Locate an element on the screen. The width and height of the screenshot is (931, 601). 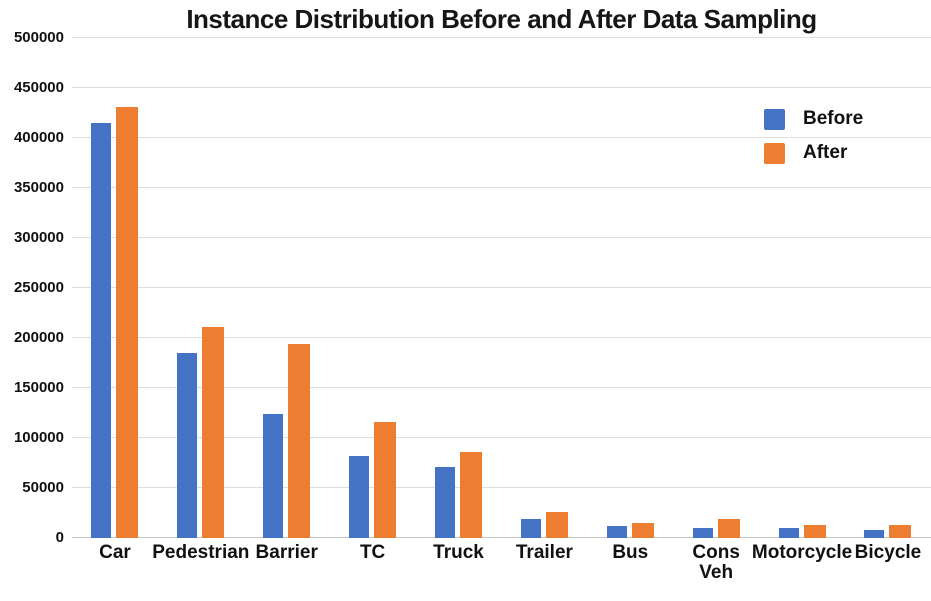
y-axis-tick-label-450000: 450000 is located at coordinates (38, 87).